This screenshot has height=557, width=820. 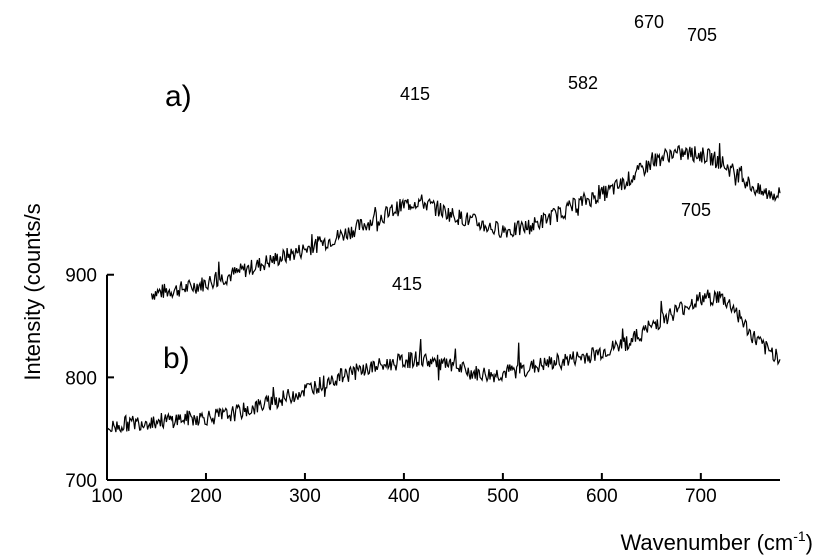 What do you see at coordinates (602, 496) in the screenshot?
I see `x-tick-label: 600` at bounding box center [602, 496].